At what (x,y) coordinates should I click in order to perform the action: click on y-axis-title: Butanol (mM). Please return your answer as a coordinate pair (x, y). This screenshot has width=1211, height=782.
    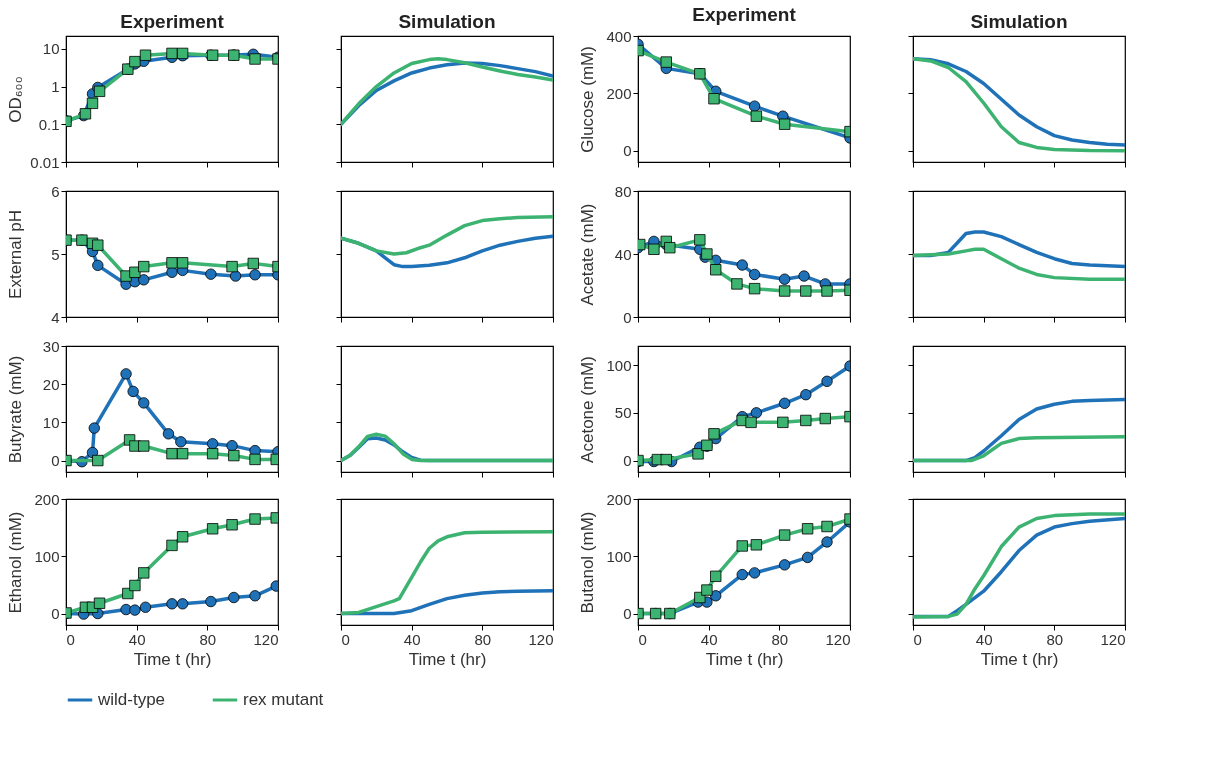
    Looking at the image, I should click on (587, 562).